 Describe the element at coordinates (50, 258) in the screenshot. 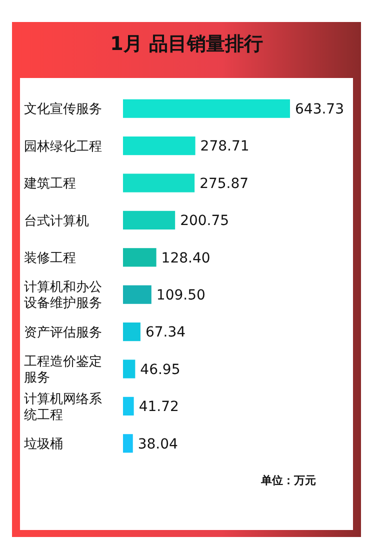

I see `y-tick-label: 装修工程` at that location.